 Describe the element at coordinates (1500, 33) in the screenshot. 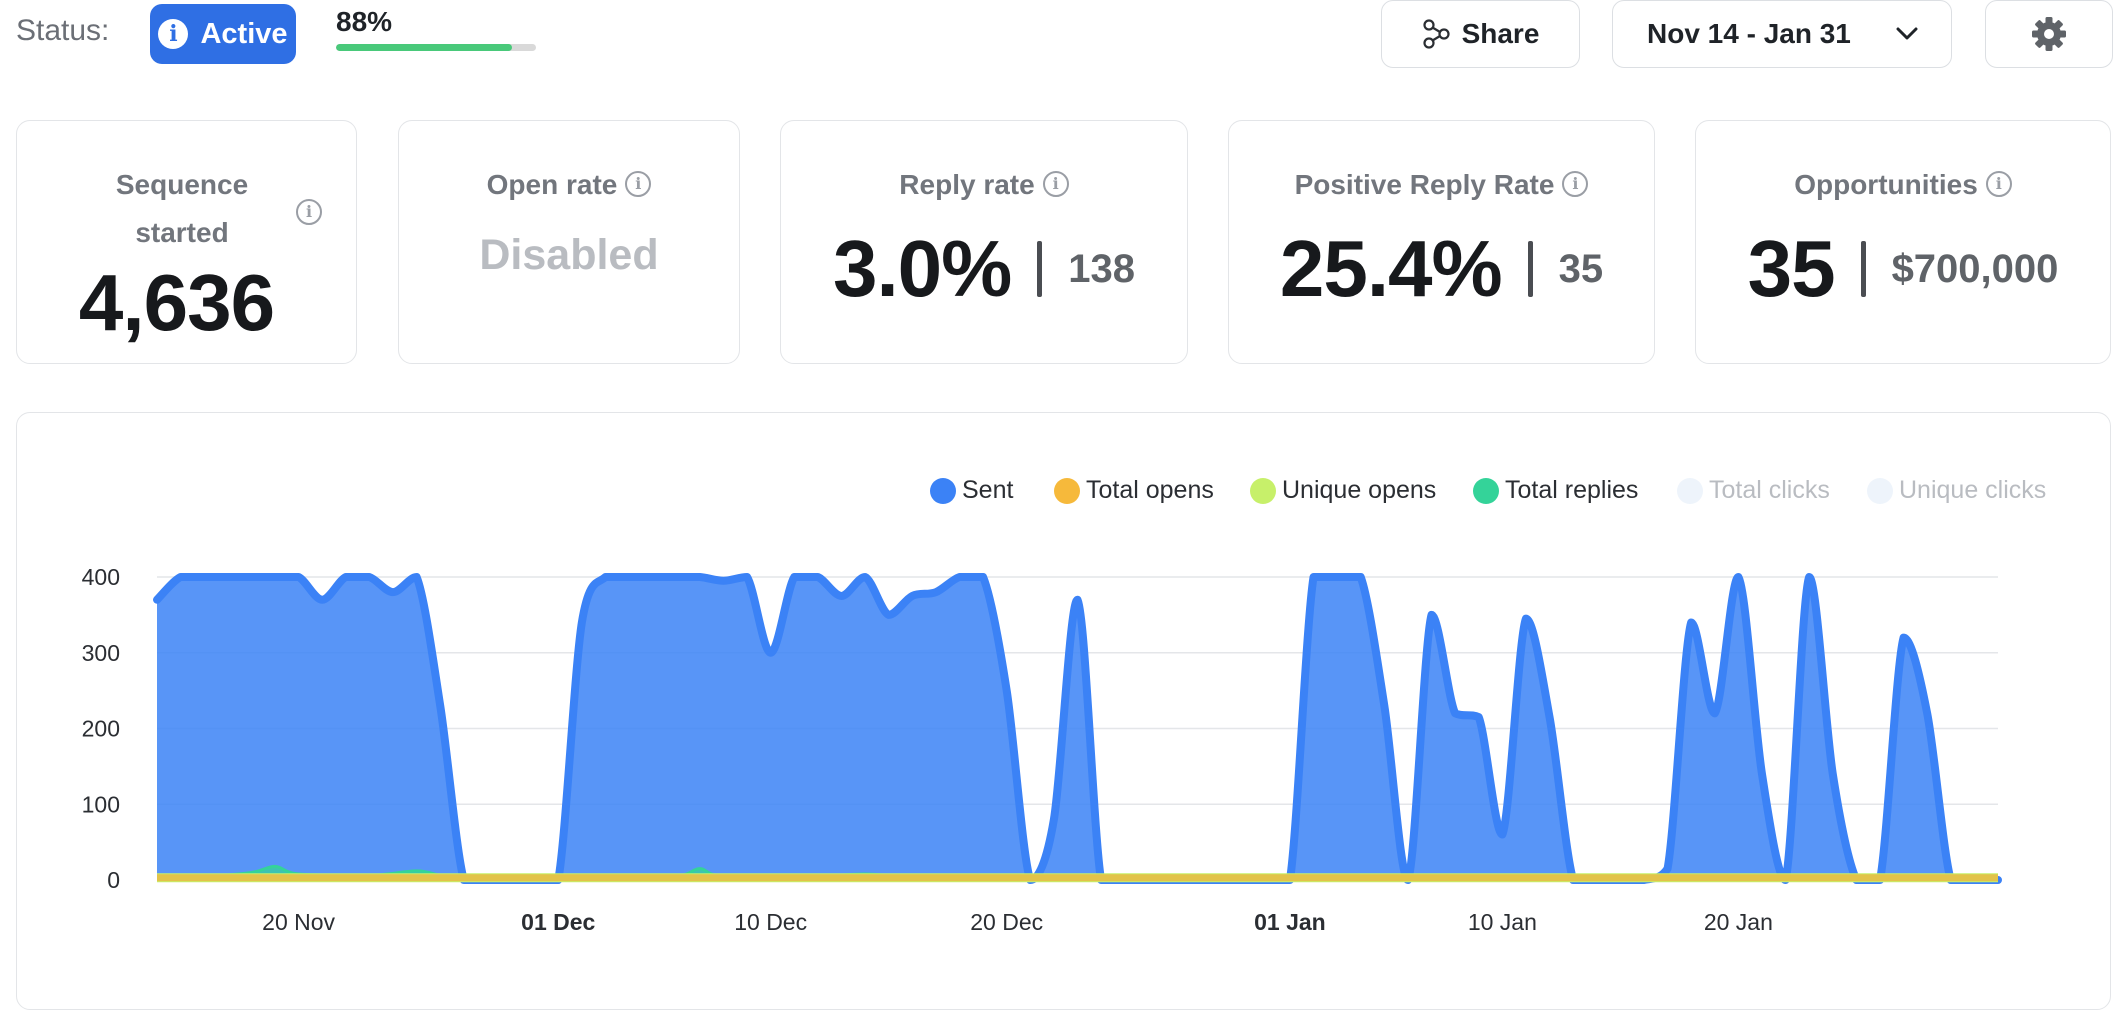

I see `share-label: Share` at that location.